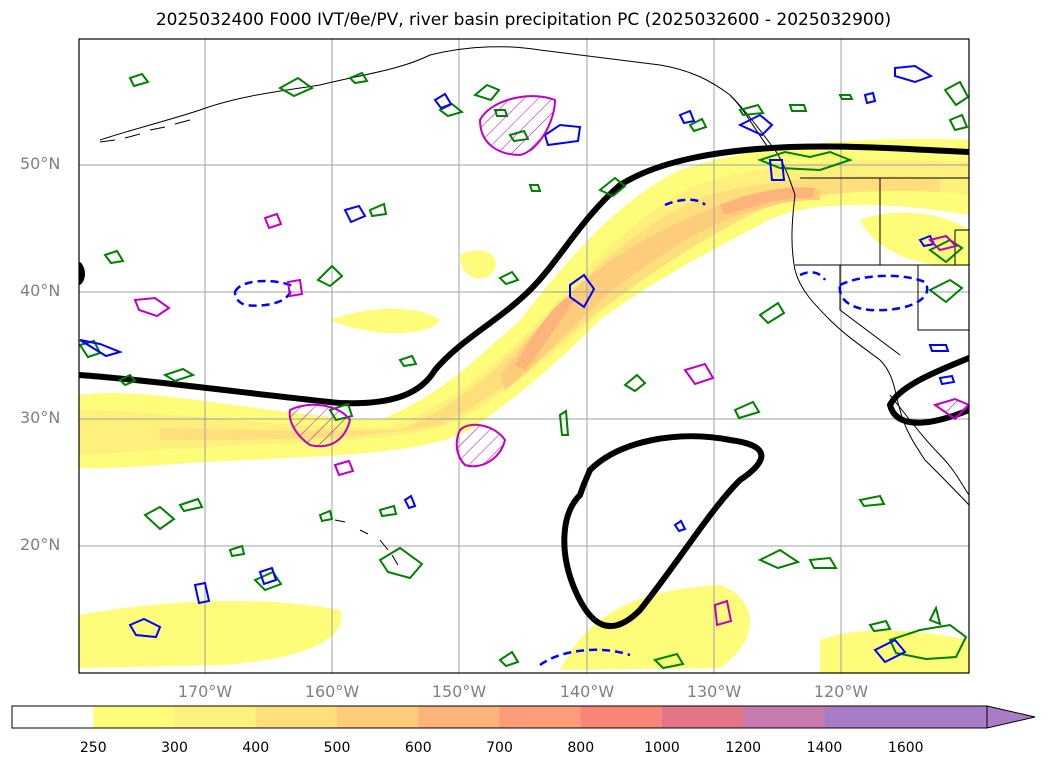  I want to click on lat-label-50n: 50°N, so click(40, 163).